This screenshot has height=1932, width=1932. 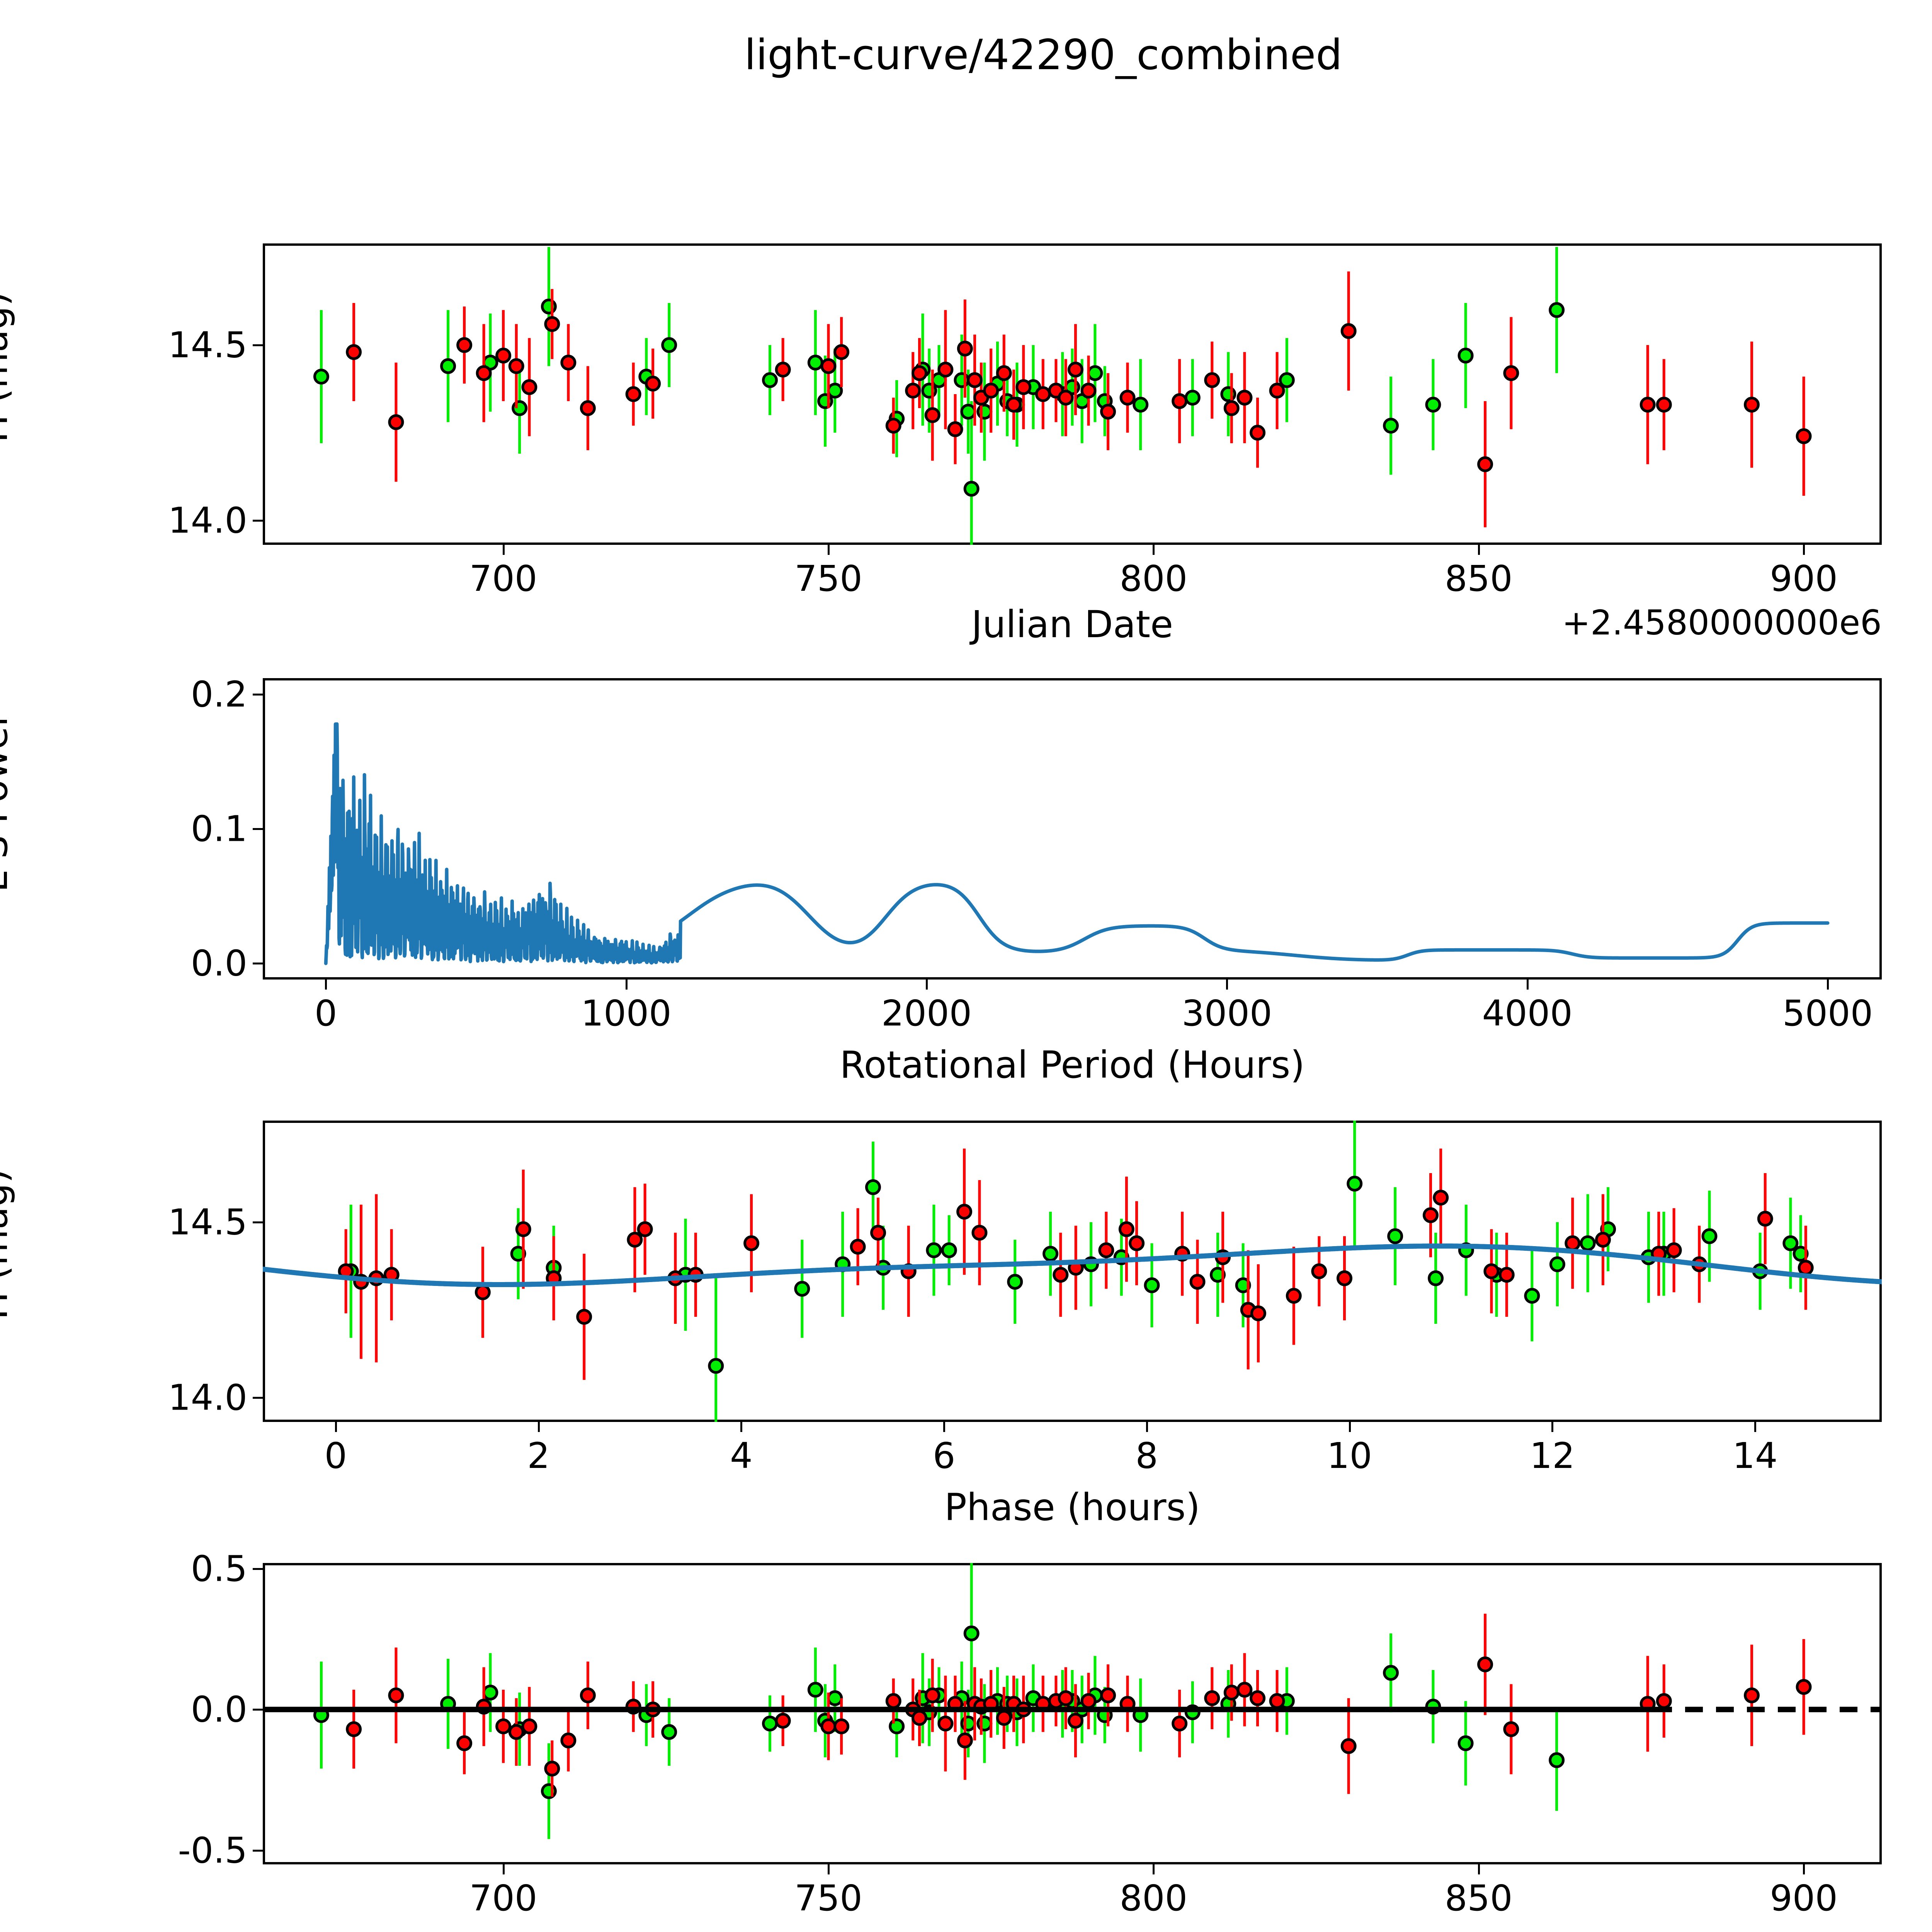 I want to click on periodogram-x-tick-label: 3000, so click(x=1227, y=1013).